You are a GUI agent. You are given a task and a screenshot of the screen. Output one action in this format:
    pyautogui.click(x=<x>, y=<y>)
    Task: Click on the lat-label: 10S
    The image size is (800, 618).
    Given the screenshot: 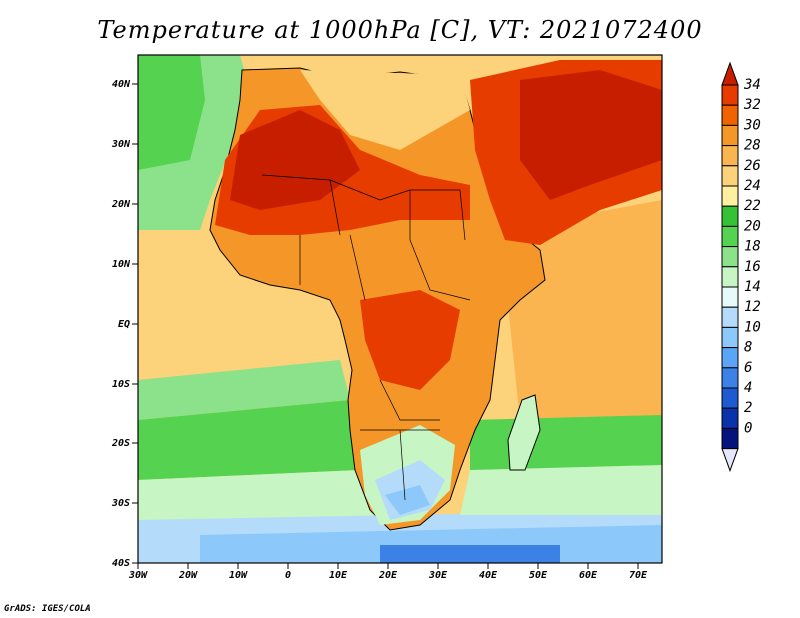 What is the action you would take?
    pyautogui.click(x=121, y=384)
    